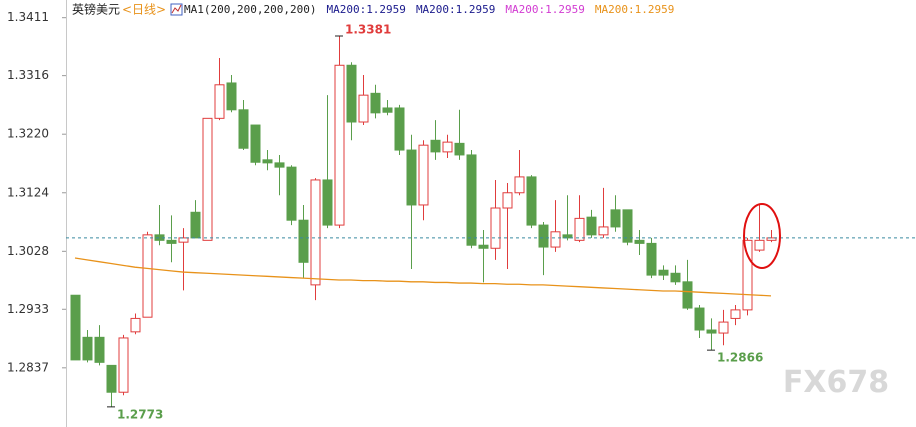 This screenshot has height=427, width=916. I want to click on y-tick-label: 1.3028, so click(28, 251).